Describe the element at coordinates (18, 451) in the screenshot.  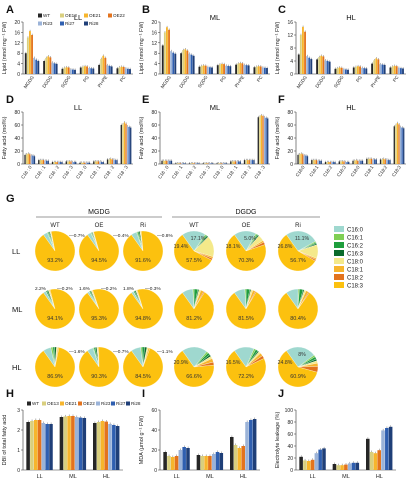
I see `y-tick-label: 1` at that location.